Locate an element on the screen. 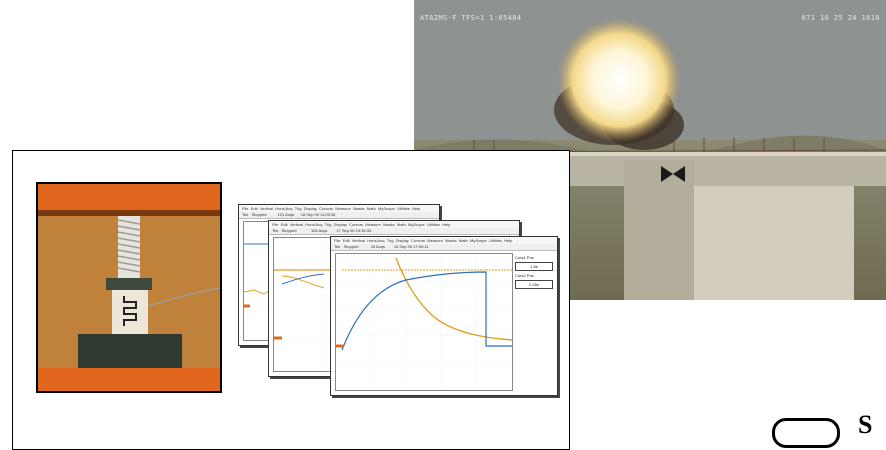 The height and width of the screenshot is (450, 886). logo-mark is located at coordinates (806, 433).